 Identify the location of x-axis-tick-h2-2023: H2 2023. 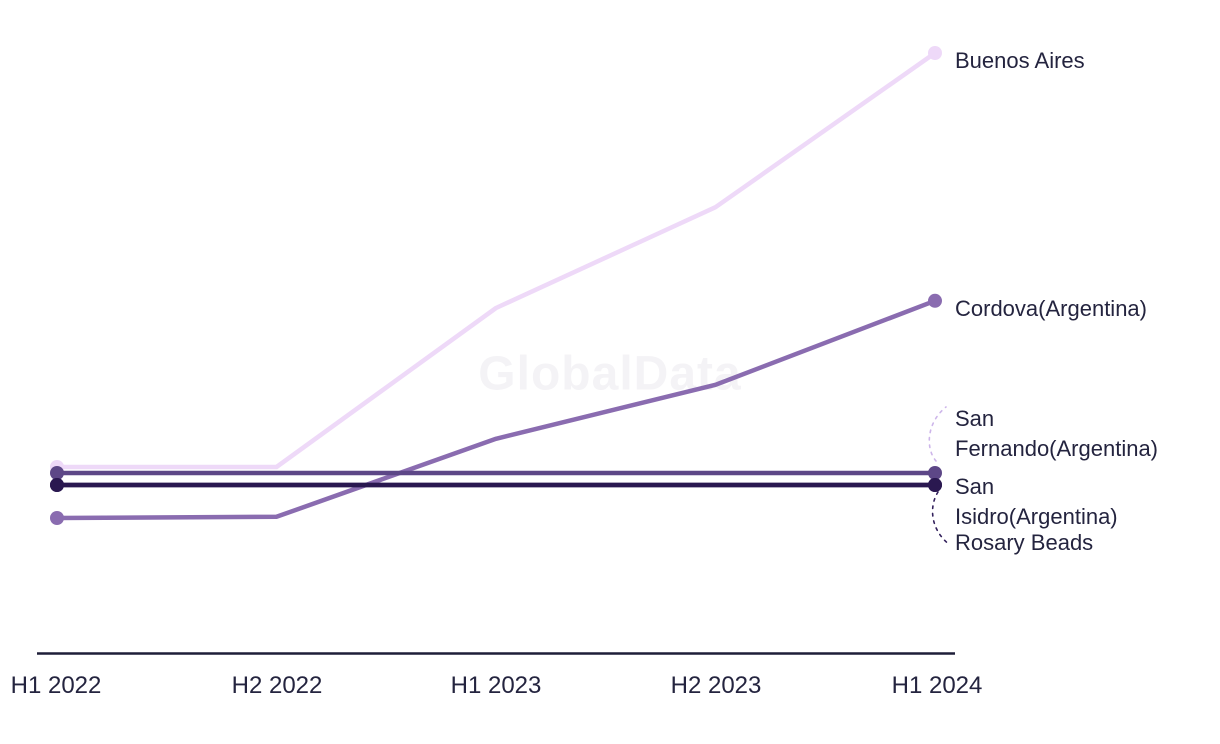
(716, 685).